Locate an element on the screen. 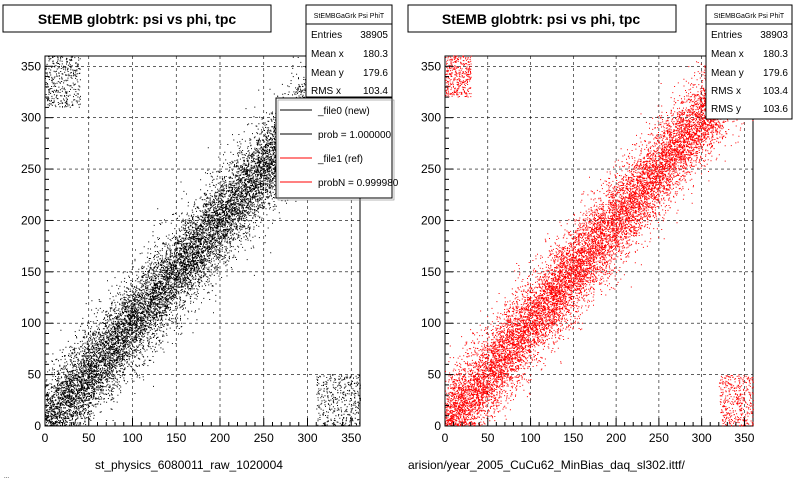  left-stats-entries-label: Entries is located at coordinates (326, 35).